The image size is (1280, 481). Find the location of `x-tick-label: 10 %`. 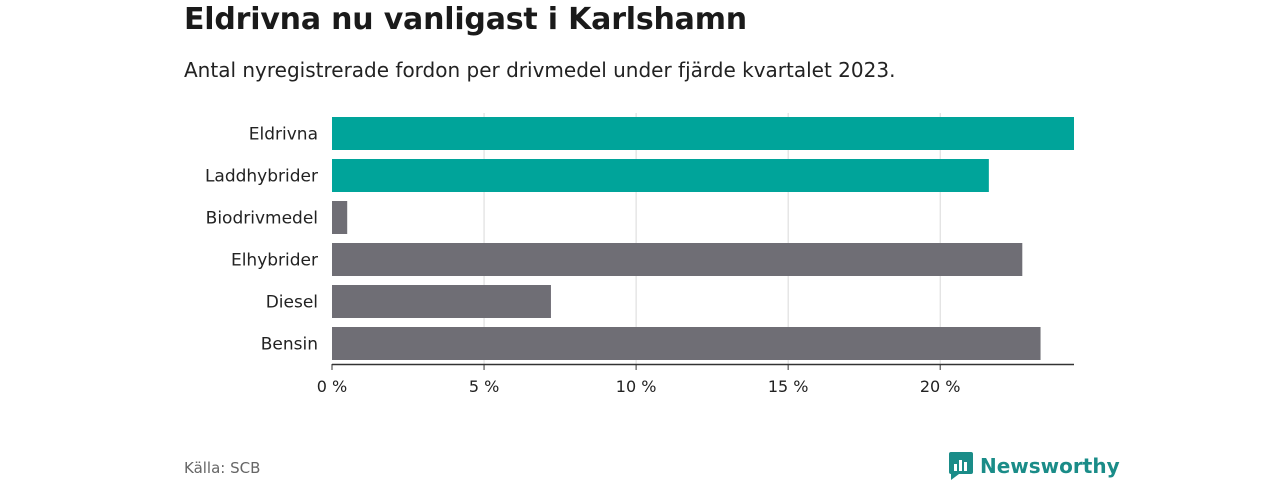

x-tick-label: 10 % is located at coordinates (636, 386).